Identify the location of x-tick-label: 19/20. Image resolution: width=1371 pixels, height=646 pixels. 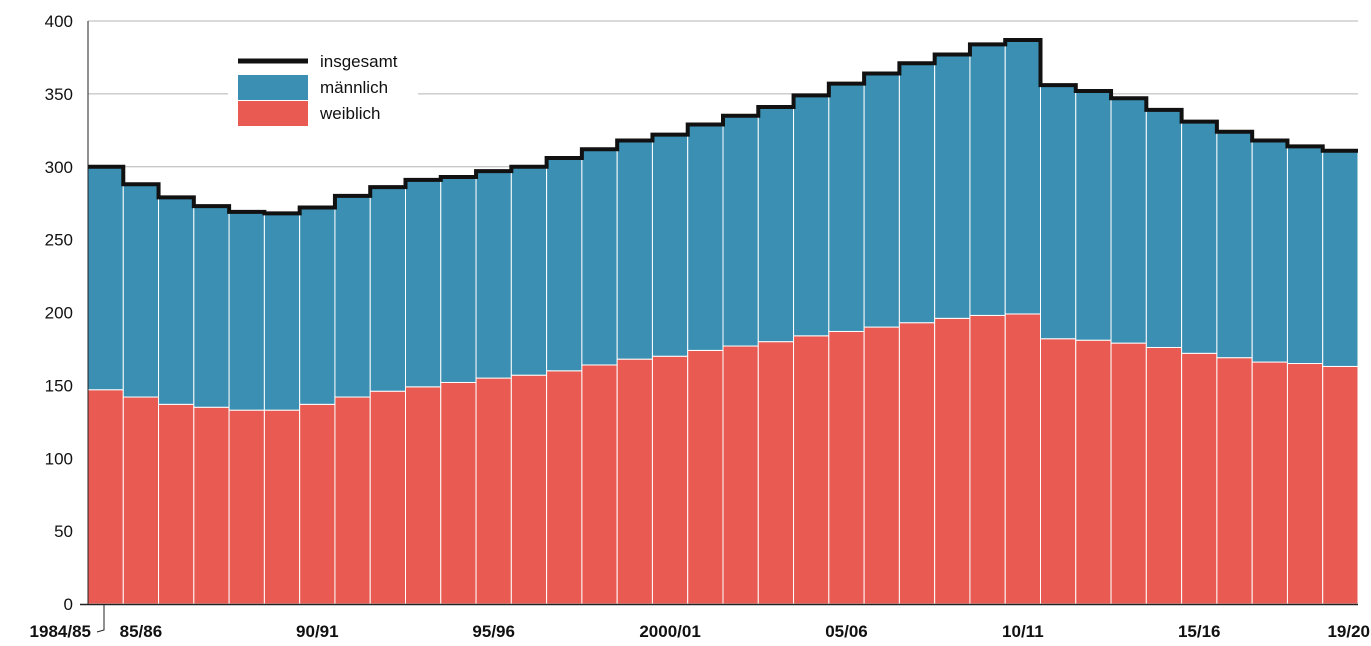
(1348, 631).